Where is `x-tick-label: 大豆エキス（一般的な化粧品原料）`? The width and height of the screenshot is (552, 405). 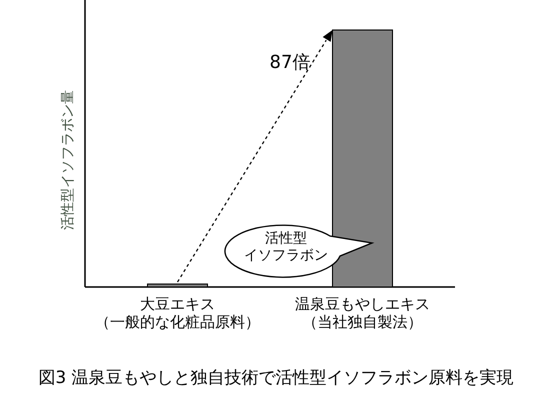 x-tick-label: 大豆エキス（一般的な化粧品原料） is located at coordinates (177, 313).